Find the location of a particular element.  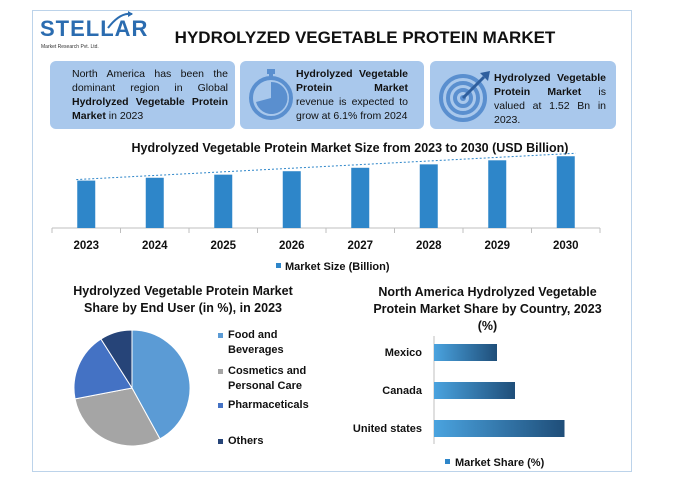

pie-legend-label: Cosmetics and Personal Care is located at coordinates (267, 378).